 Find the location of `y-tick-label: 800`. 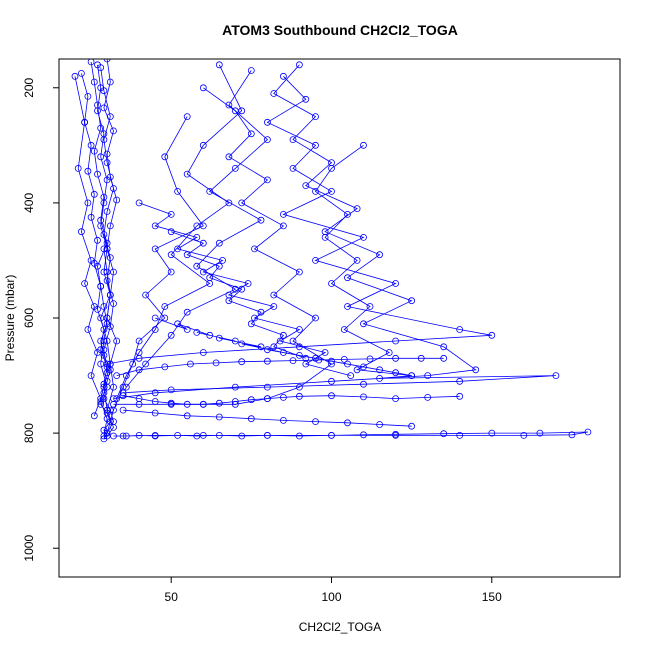

y-tick-label: 800 is located at coordinates (29, 433).